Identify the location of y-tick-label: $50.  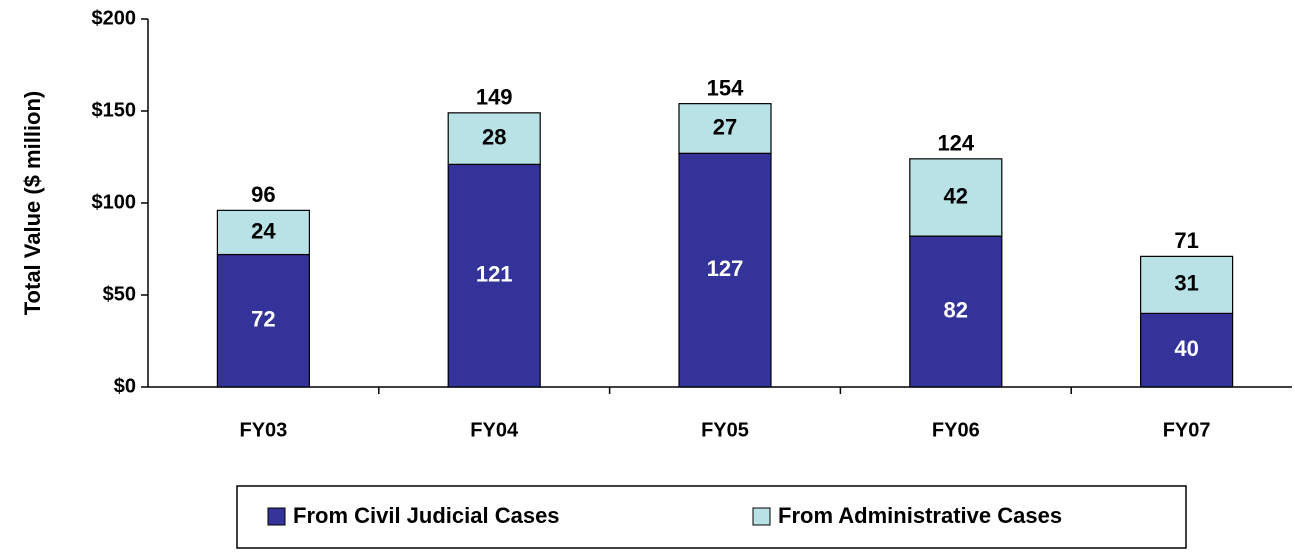
(119, 294).